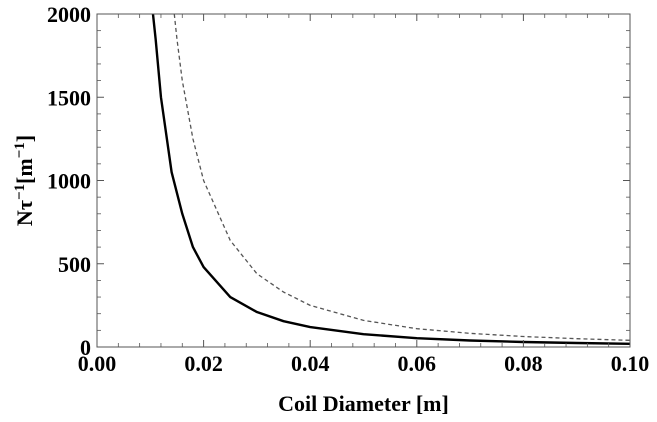 This screenshot has width=657, height=422. What do you see at coordinates (20, 192) in the screenshot?
I see `y-axis-title-exponent-1: −1` at bounding box center [20, 192].